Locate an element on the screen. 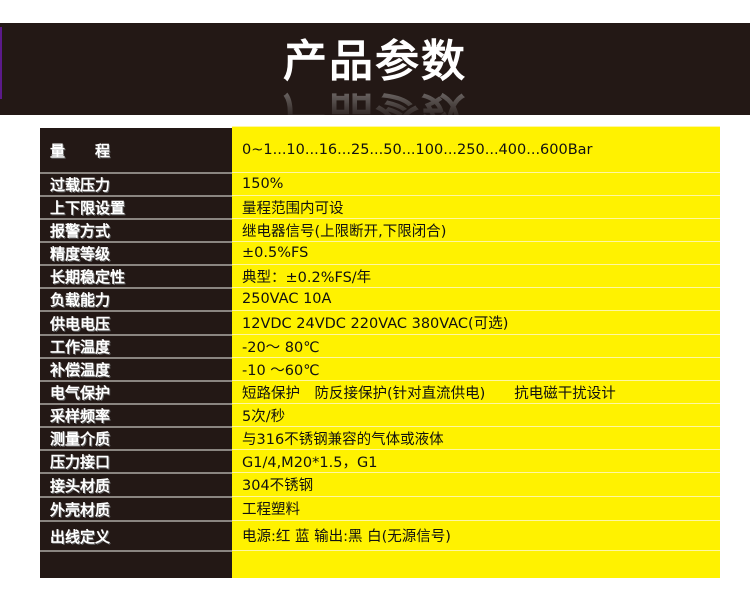 This screenshot has width=750, height=613. spec-label: 工作温度 is located at coordinates (136, 346).